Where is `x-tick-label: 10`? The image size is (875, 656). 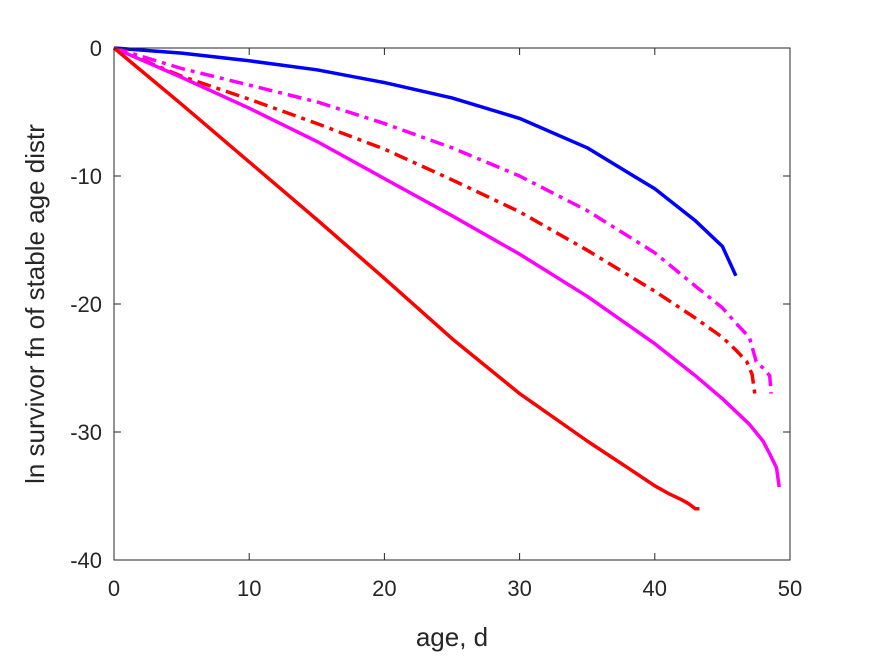 x-tick-label: 10 is located at coordinates (249, 588).